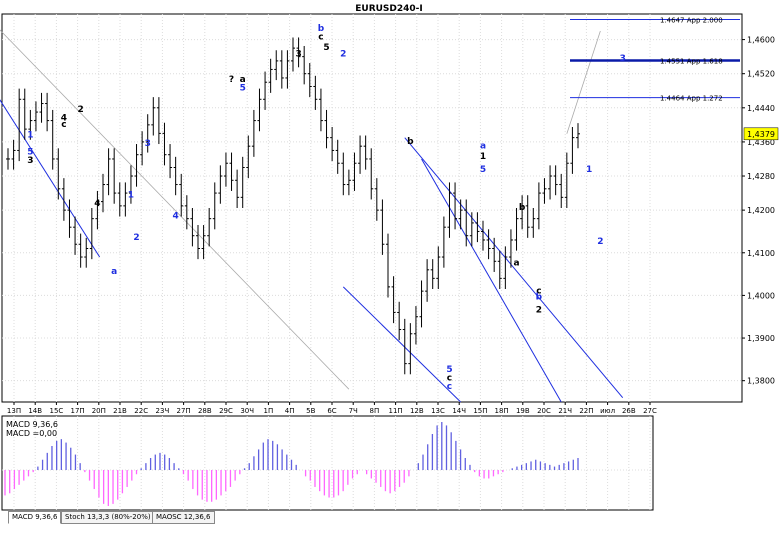 The image size is (779, 534). What do you see at coordinates (761, 253) in the screenshot?
I see `y-tick-label: 1,4100` at bounding box center [761, 253].